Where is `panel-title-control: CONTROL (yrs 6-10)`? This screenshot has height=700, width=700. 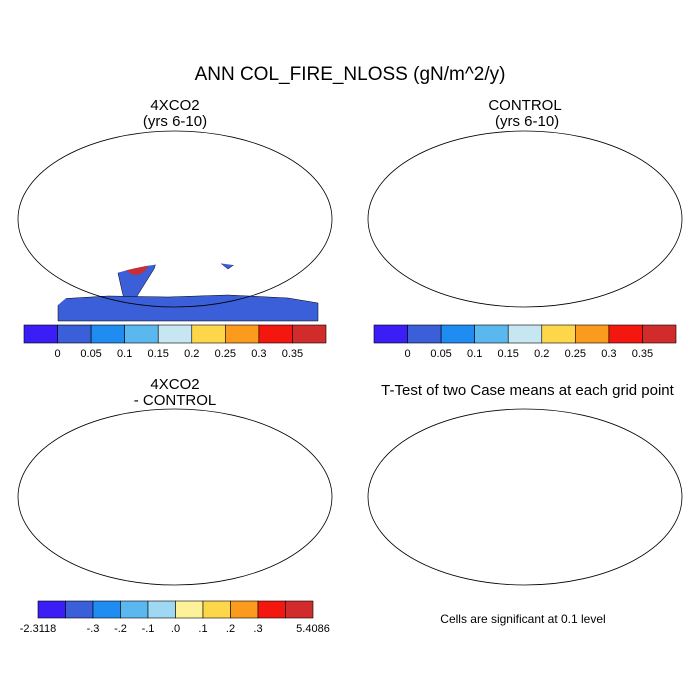 panel-title-control: CONTROL (yrs 6-10) is located at coordinates (525, 113).